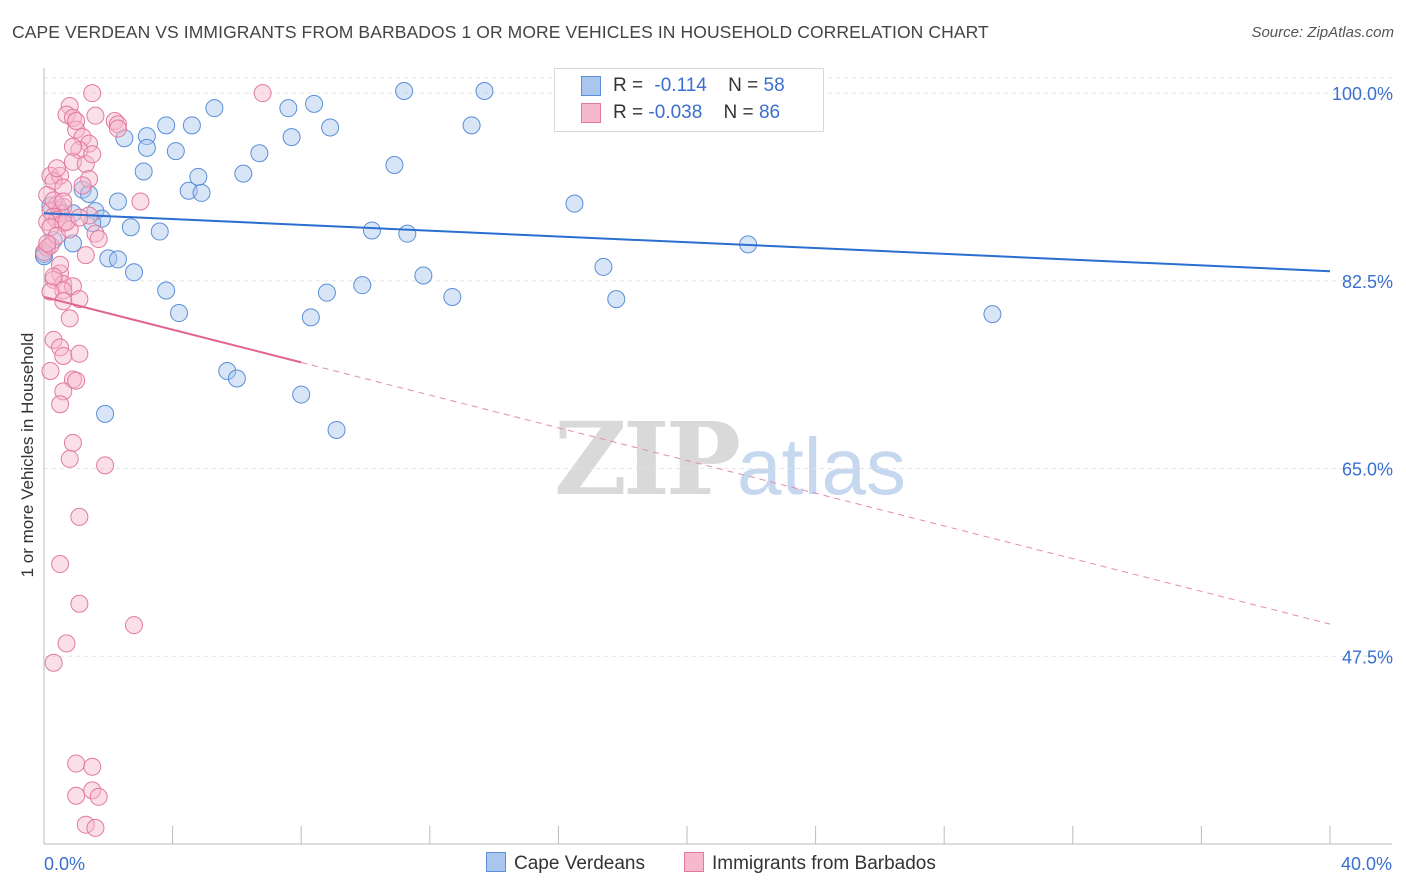 The width and height of the screenshot is (1406, 892). I want to click on correlation-legend: R = -0.114 N = 58 R = -0.038 N = 86, so click(689, 100).